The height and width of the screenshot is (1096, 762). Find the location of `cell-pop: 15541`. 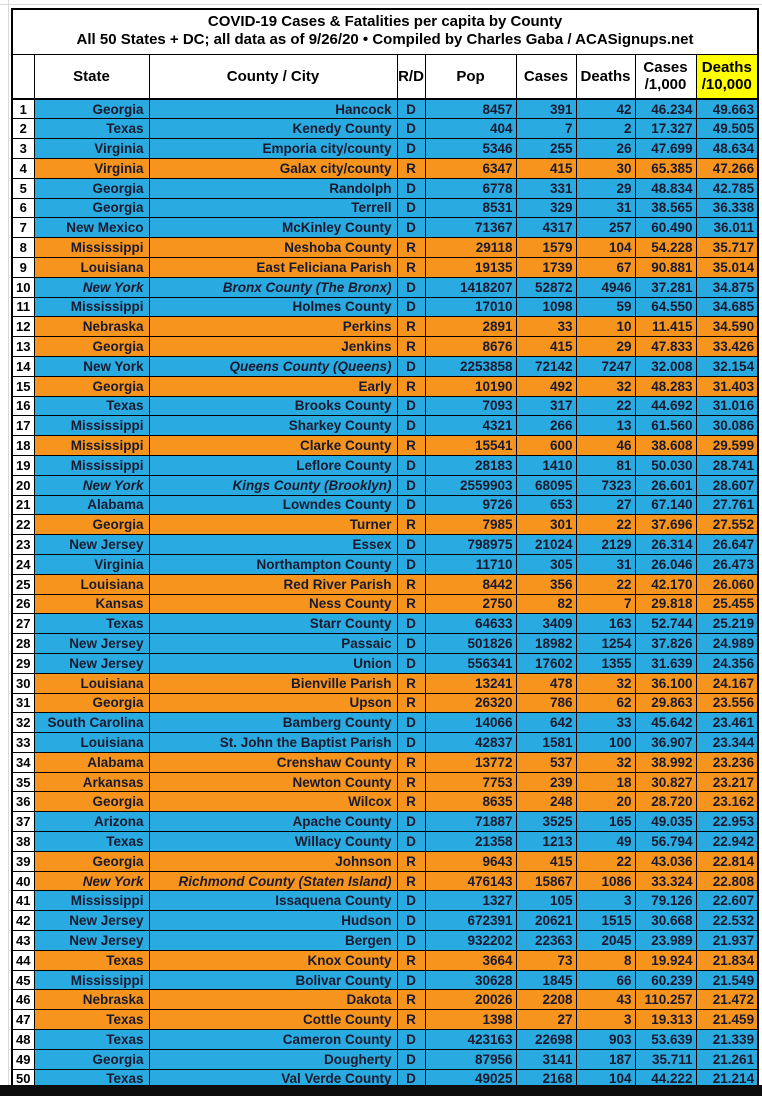

cell-pop: 15541 is located at coordinates (470, 445).